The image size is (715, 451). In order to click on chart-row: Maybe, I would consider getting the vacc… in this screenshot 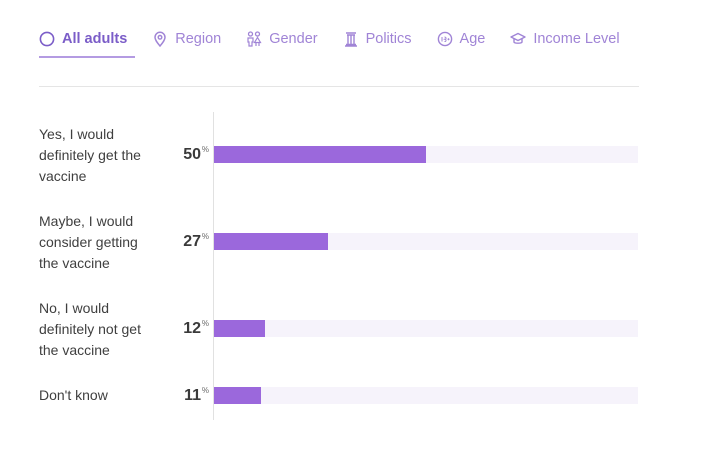, I will do `click(357, 244)`.